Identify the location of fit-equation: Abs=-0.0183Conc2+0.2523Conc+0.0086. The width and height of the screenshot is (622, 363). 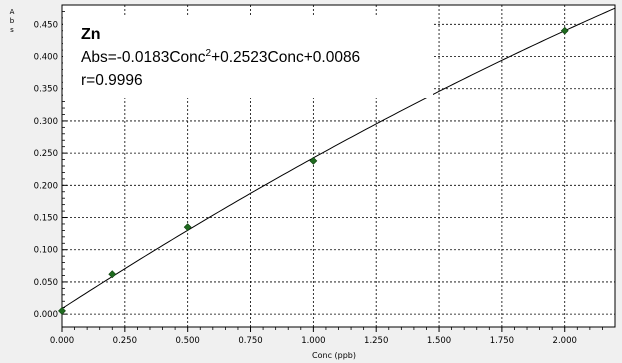
(220, 57).